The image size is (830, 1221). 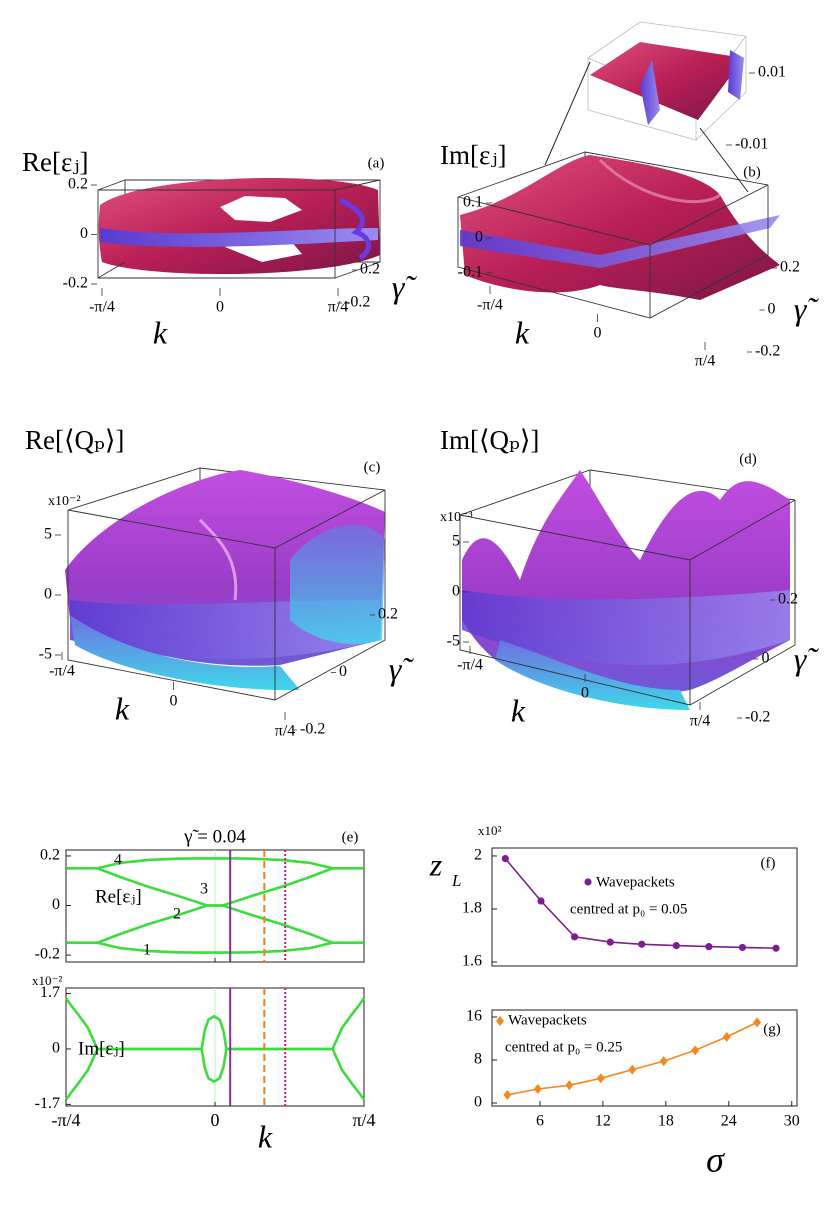 I want to click on multiplier: x10⁻², so click(x=64, y=501).